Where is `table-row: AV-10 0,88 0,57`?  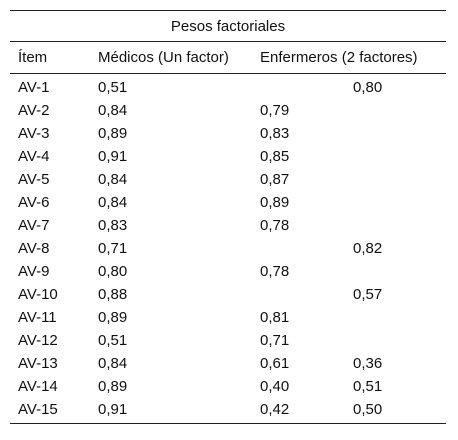 table-row: AV-10 0,88 0,57 is located at coordinates (228, 294).